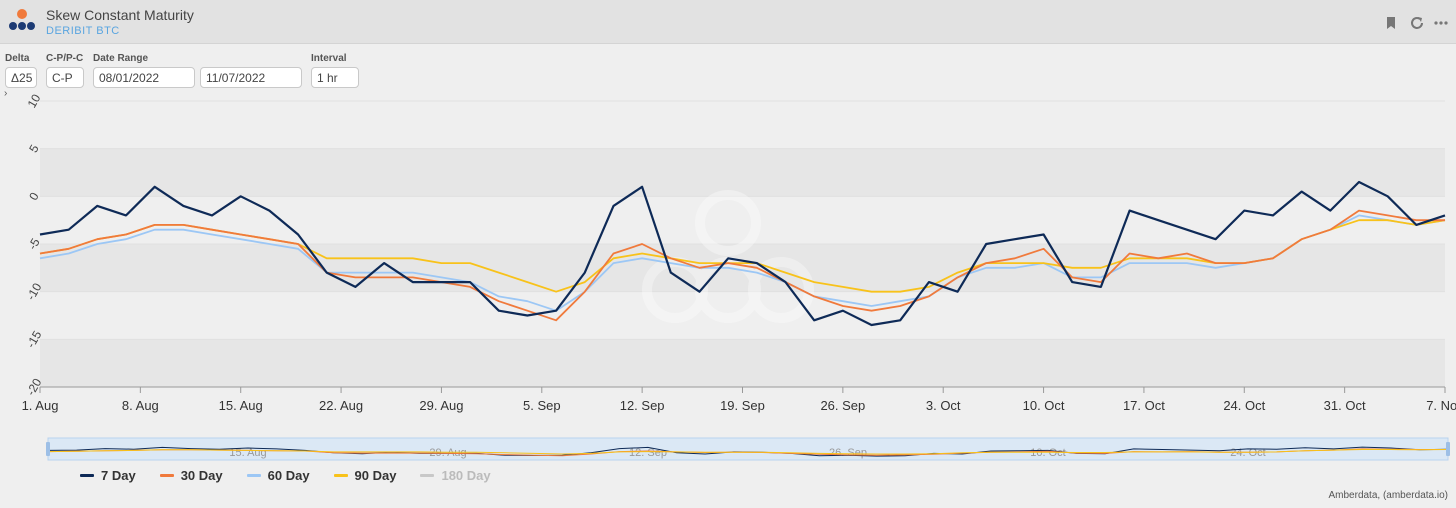  Describe the element at coordinates (34, 100) in the screenshot. I see `y-tick-label: 10` at that location.